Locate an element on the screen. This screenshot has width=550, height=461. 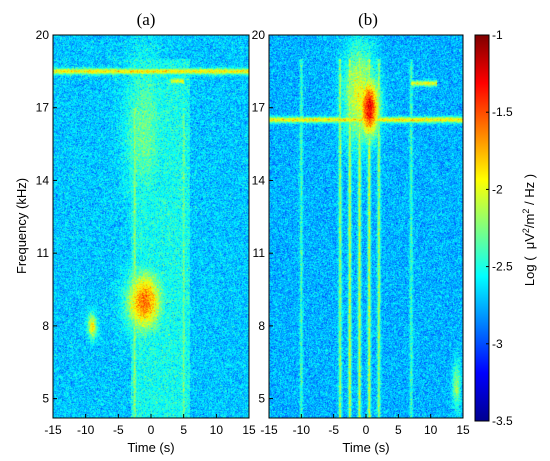
colorbar-gradient is located at coordinates (482, 228).